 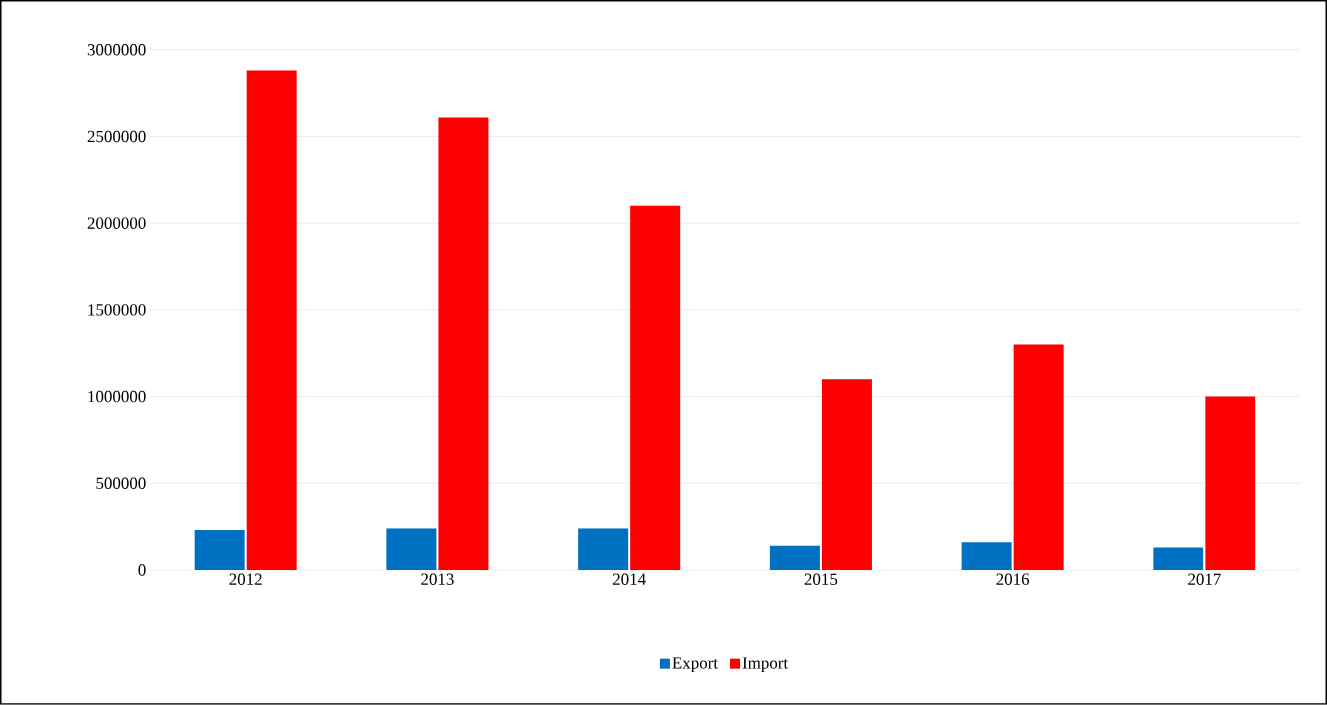 What do you see at coordinates (437, 579) in the screenshot?
I see `x-tick-label: 2013` at bounding box center [437, 579].